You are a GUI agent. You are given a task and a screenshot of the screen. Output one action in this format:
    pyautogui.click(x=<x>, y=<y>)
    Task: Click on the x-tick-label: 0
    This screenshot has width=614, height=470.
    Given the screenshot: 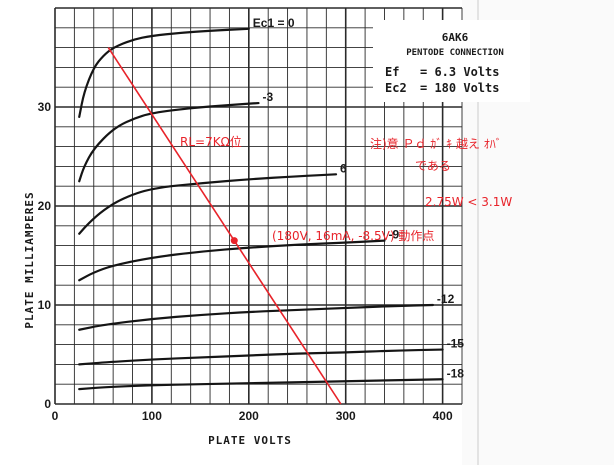 What is the action you would take?
    pyautogui.click(x=55, y=416)
    